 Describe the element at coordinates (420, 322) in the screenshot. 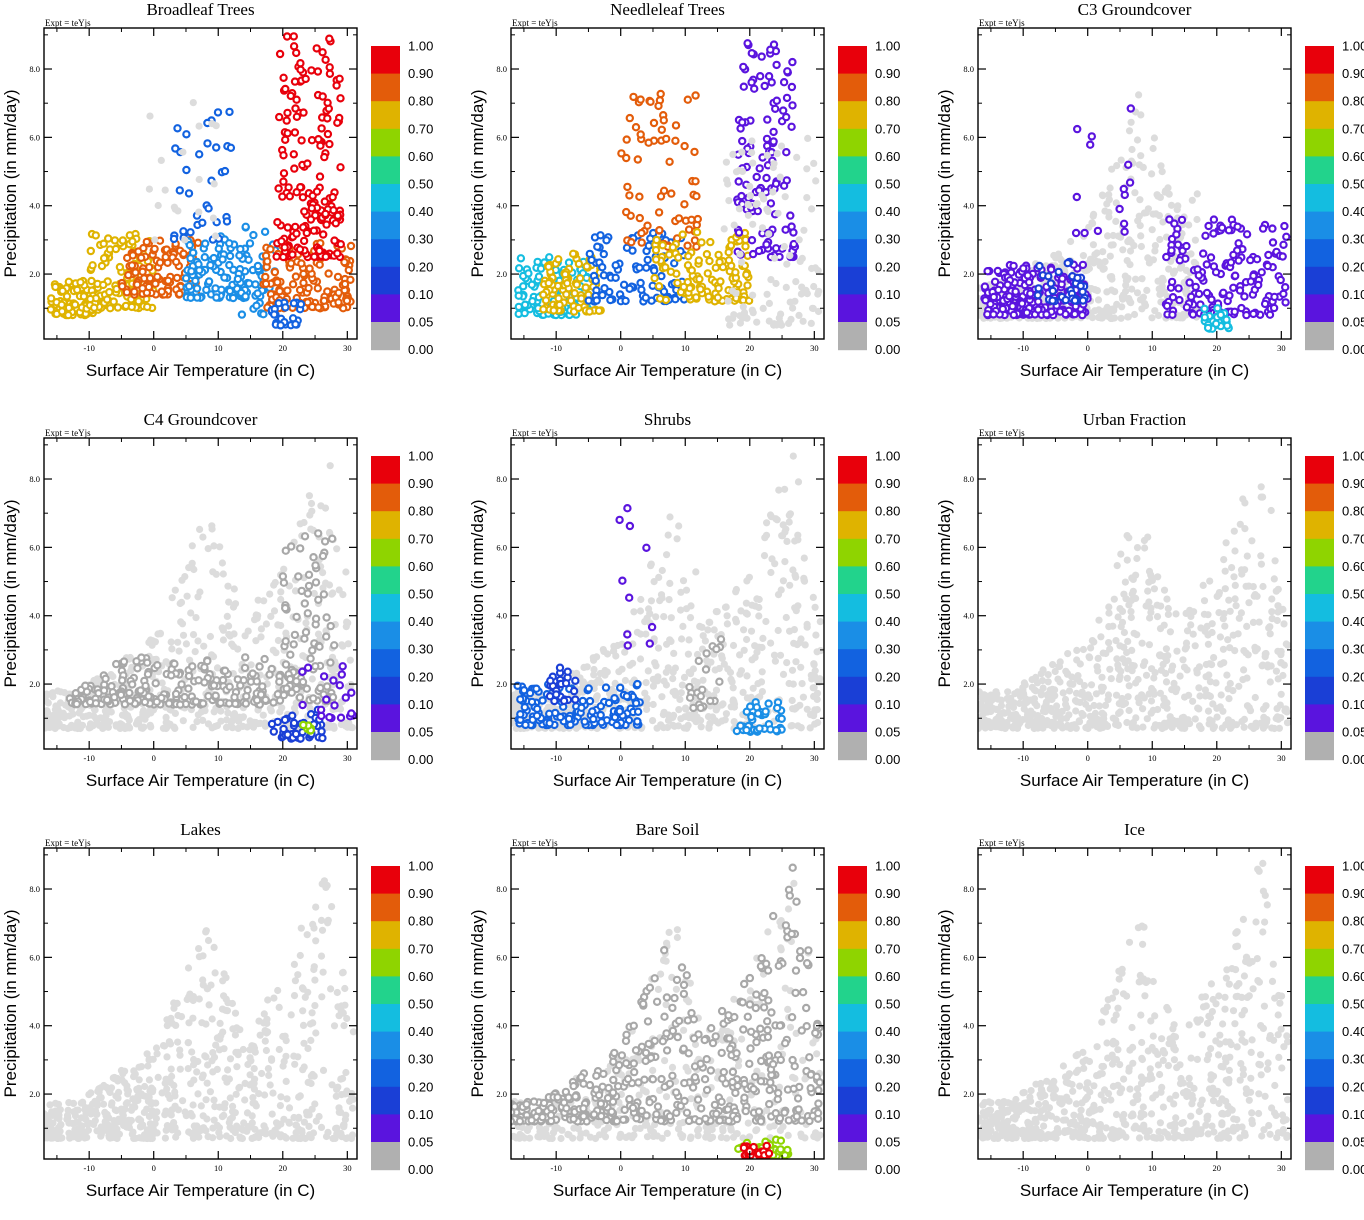

I see `colorbar-label: 0.05` at that location.